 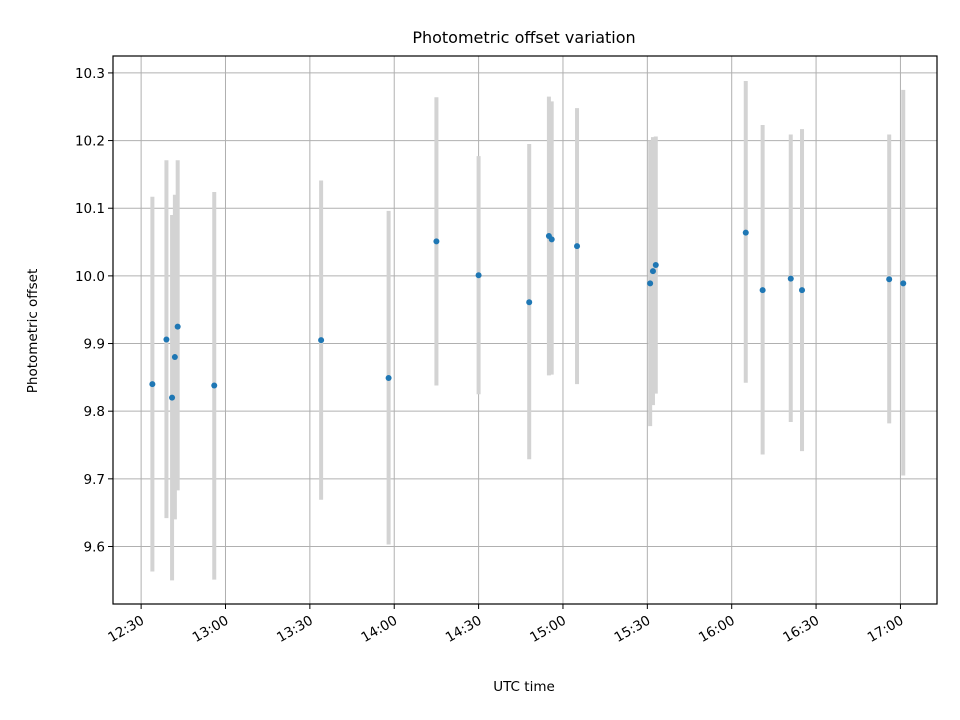 What do you see at coordinates (523, 37) in the screenshot?
I see `chart-title: Photometric offset variation` at bounding box center [523, 37].